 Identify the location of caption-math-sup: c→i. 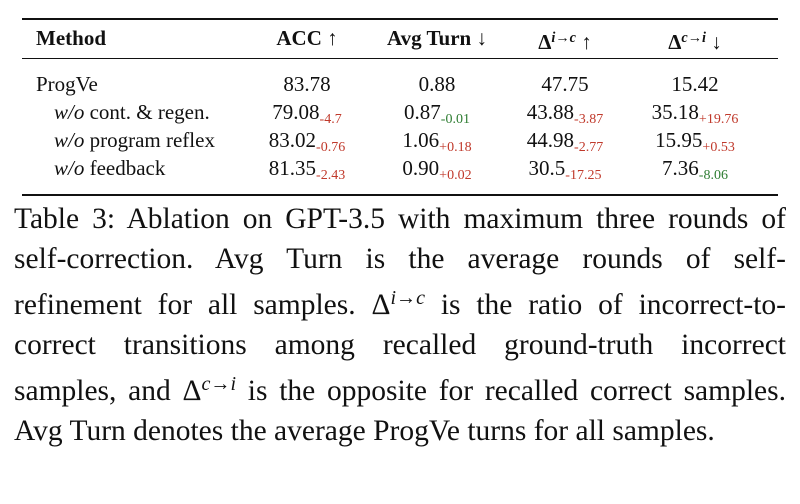
(219, 384).